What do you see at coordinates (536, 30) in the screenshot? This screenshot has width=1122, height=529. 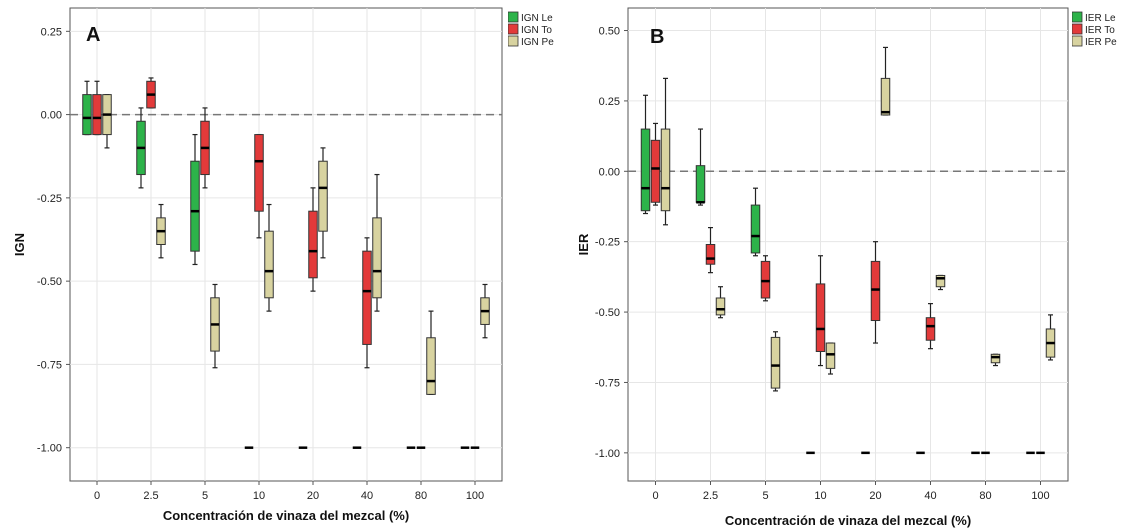 I see `legend-label: IGN To` at bounding box center [536, 30].